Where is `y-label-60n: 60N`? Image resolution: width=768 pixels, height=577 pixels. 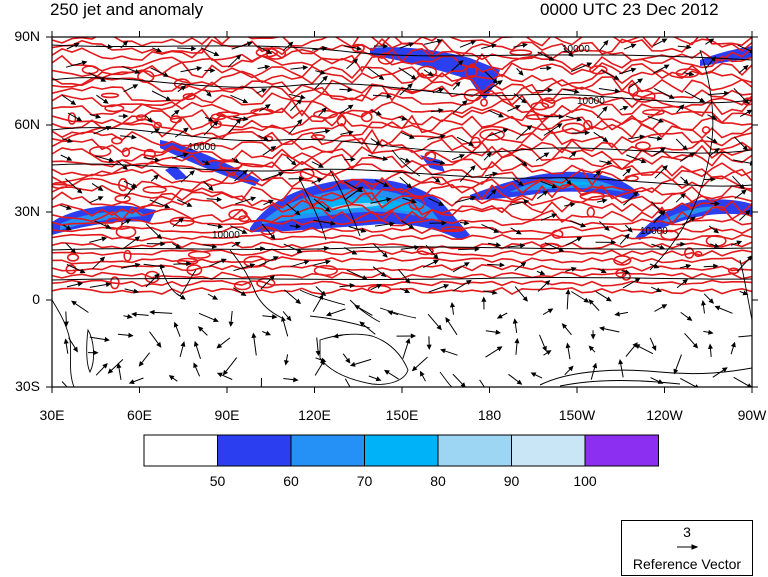 y-label-60n: 60N is located at coordinates (27, 124).